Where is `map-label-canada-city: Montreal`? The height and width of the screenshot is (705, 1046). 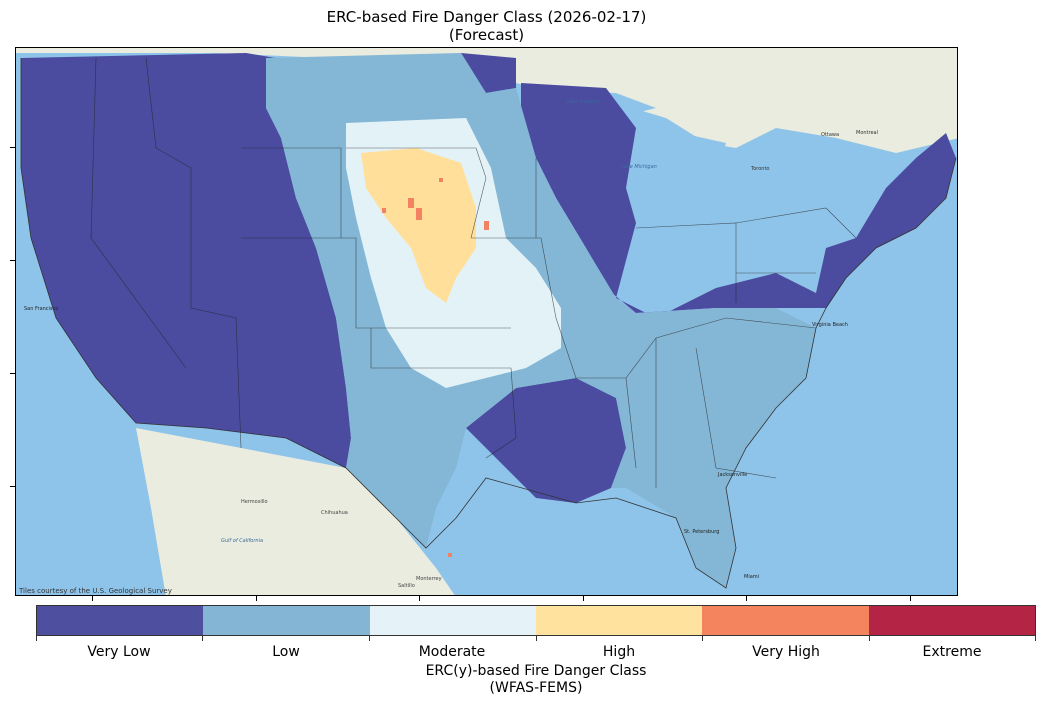 map-label-canada-city: Montreal is located at coordinates (867, 133).